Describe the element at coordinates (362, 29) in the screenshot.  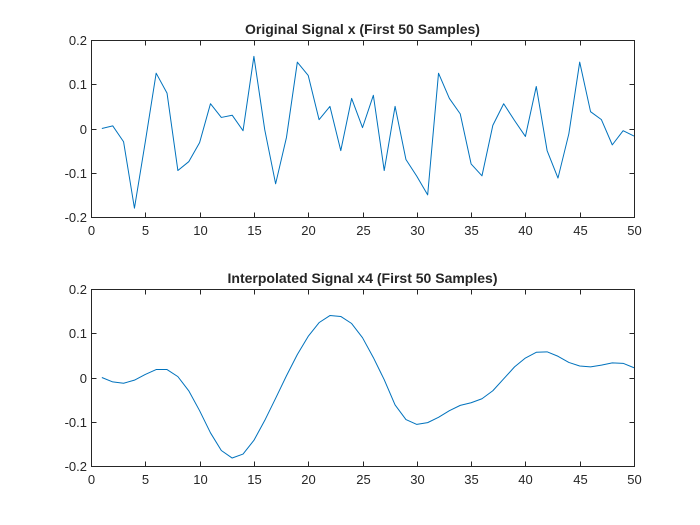
I see `chart-title-top: Original Signal x (First 50 Samples)` at that location.